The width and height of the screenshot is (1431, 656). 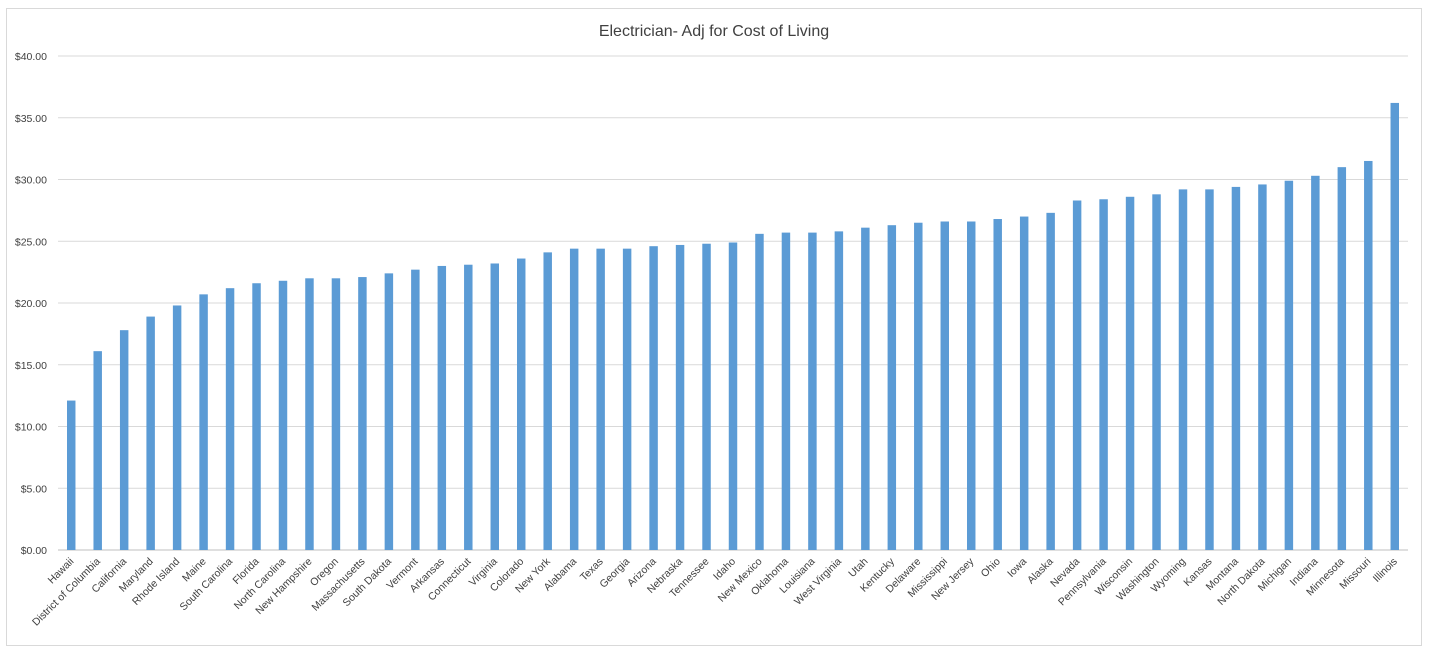 I want to click on x-tick-label: Georgia, so click(x=614, y=573).